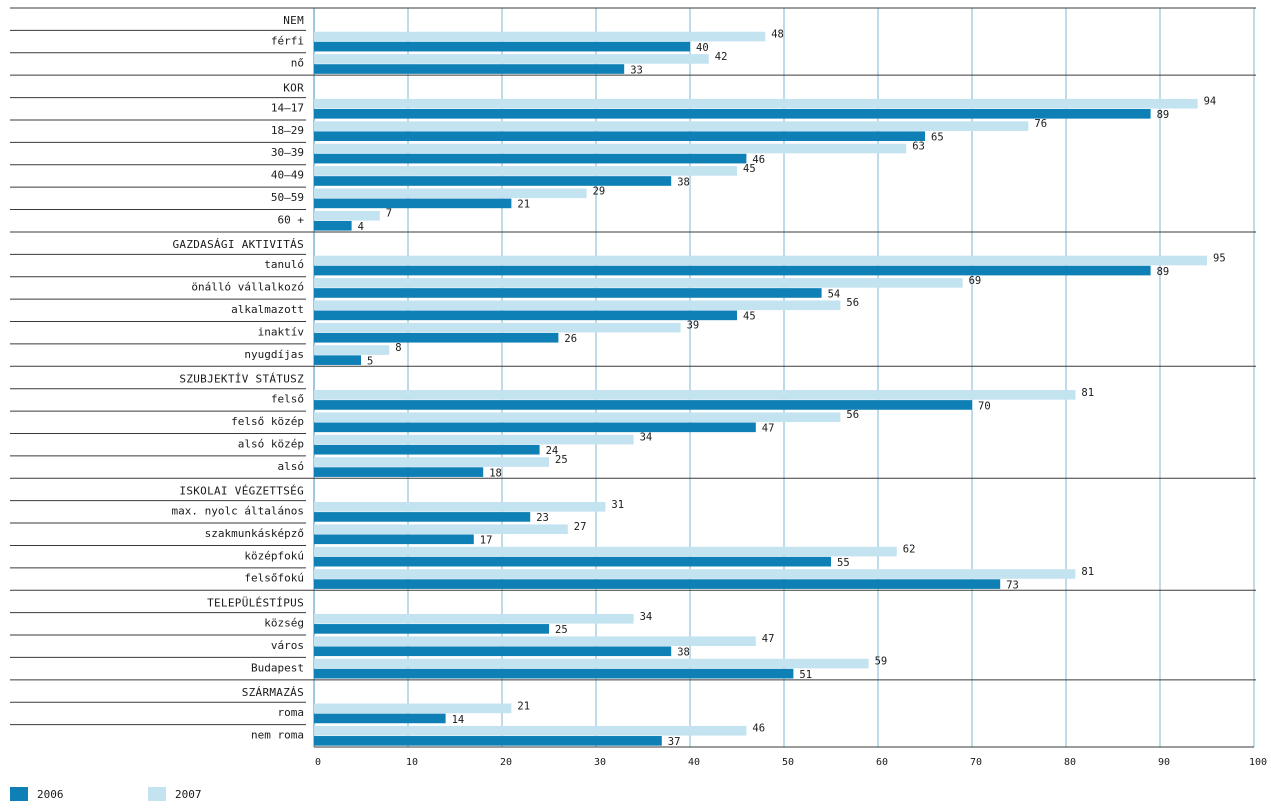  I want to click on value-label-2007: 63, so click(918, 146).